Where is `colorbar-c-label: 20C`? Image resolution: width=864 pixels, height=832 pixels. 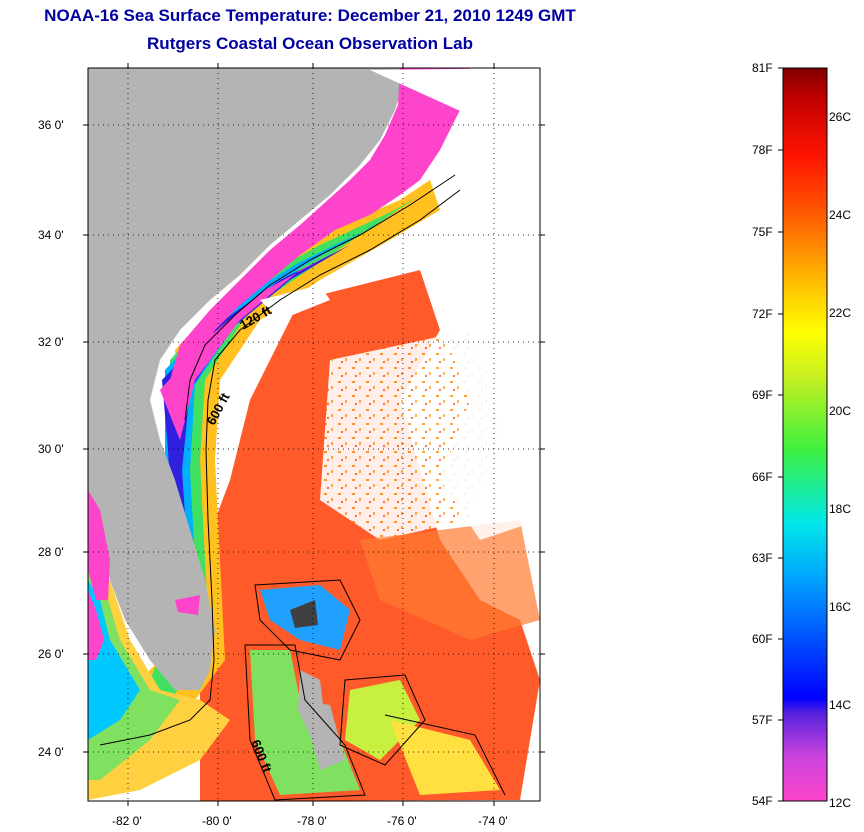 colorbar-c-label: 20C is located at coordinates (840, 411).